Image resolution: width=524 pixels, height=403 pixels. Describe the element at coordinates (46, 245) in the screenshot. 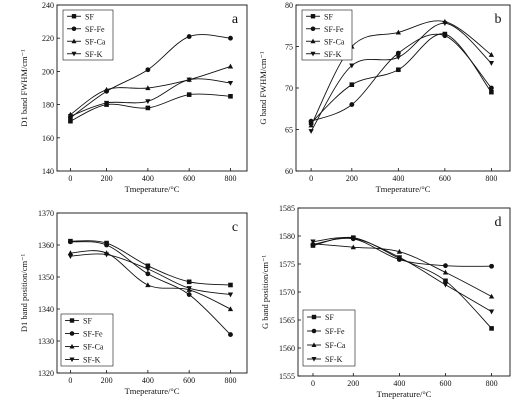

I see `y-tick-label: 1360` at that location.